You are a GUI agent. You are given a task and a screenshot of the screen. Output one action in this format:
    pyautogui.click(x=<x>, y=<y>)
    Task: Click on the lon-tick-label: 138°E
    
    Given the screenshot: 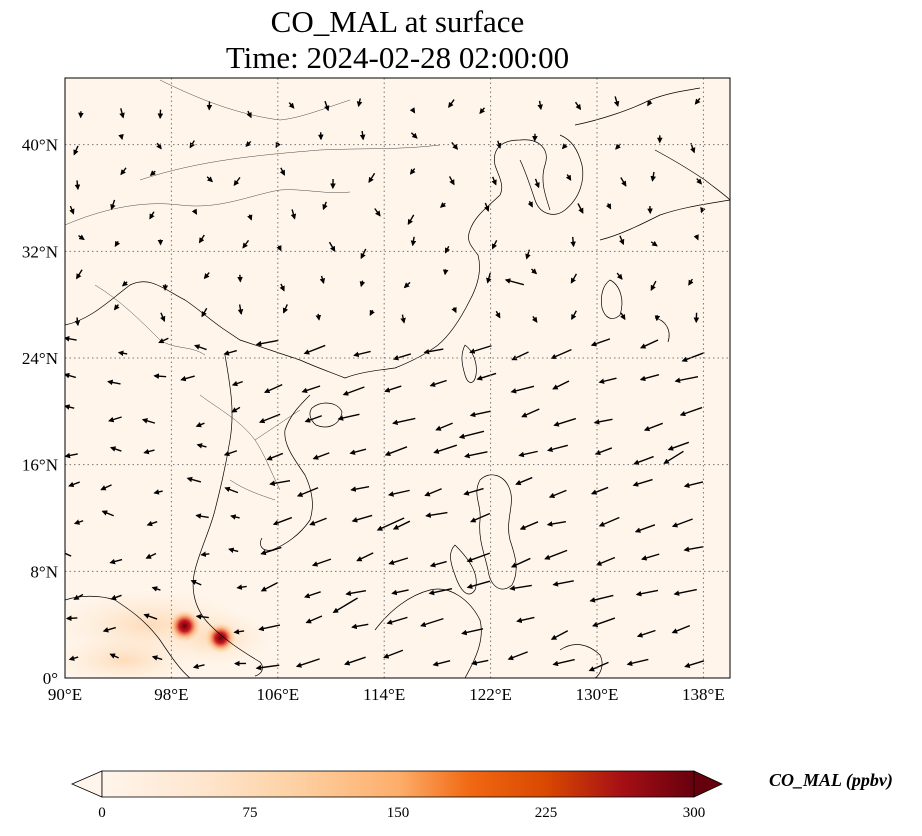 What is the action you would take?
    pyautogui.click(x=703, y=694)
    